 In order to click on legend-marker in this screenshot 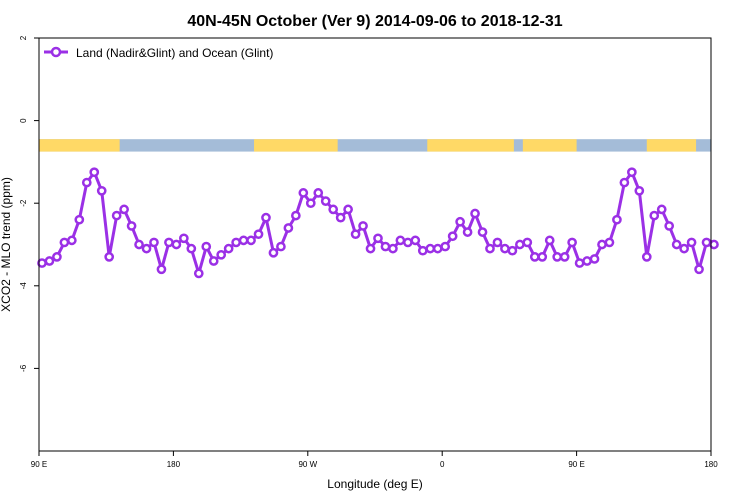, I will do `click(56, 52)`.